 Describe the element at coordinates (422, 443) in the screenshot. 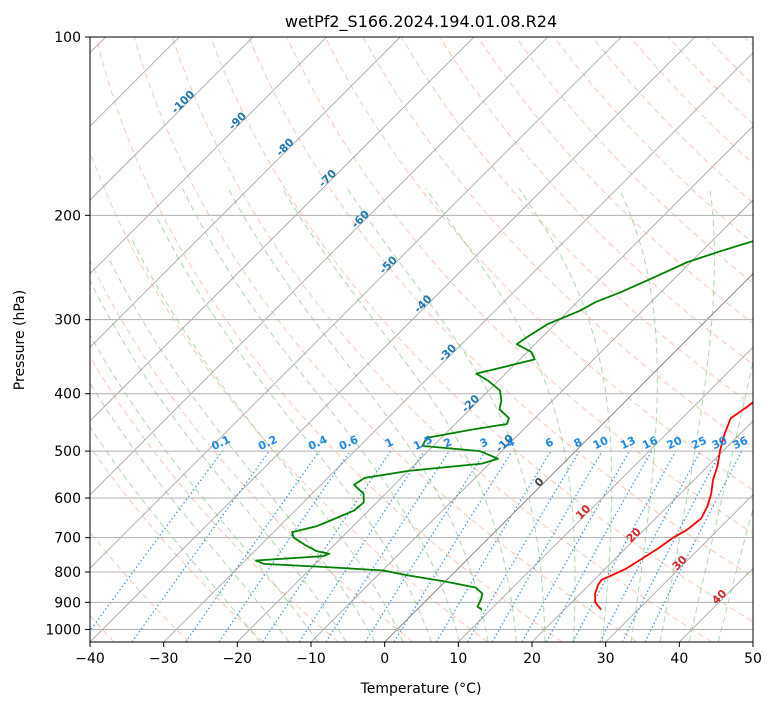

I see `mixing-ratio-label: 1.5` at that location.